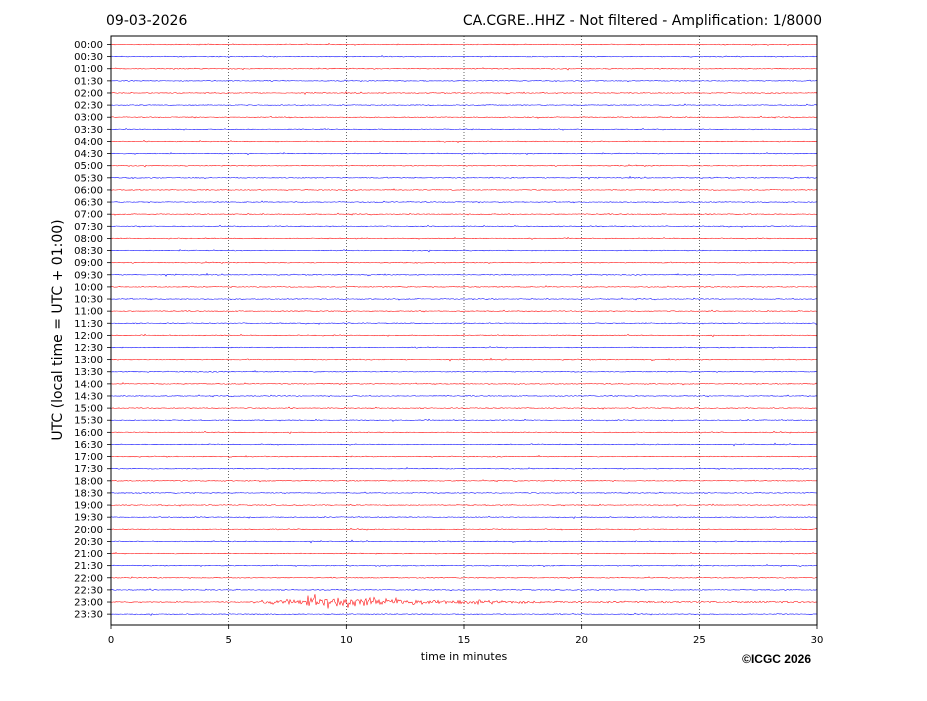  What do you see at coordinates (88, 275) in the screenshot?
I see `y-tick-label: 09:30` at bounding box center [88, 275].